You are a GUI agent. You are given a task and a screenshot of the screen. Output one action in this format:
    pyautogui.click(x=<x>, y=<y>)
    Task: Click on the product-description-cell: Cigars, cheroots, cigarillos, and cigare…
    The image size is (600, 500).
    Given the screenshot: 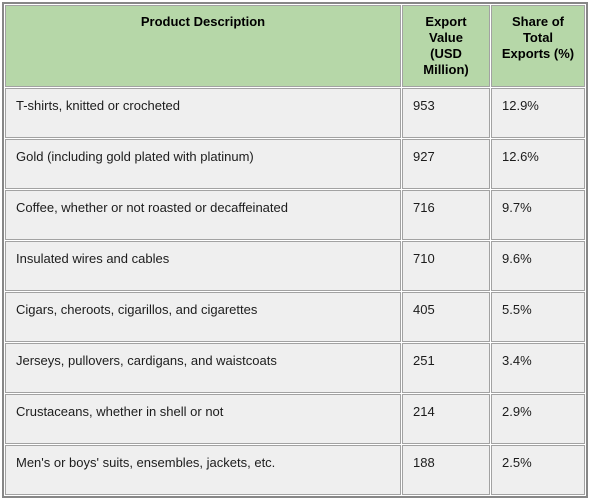 What is the action you would take?
    pyautogui.click(x=203, y=317)
    